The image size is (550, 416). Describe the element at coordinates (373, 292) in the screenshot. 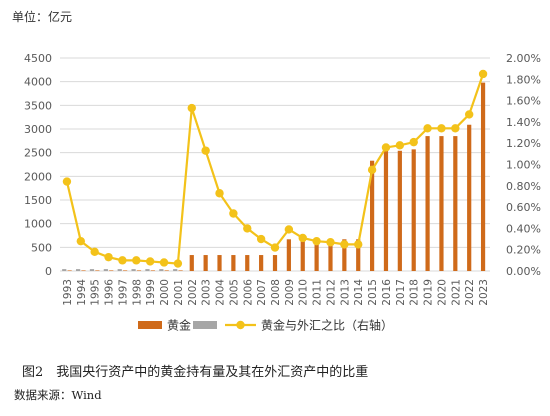

I see `x-tick-label: 2015` at that location.